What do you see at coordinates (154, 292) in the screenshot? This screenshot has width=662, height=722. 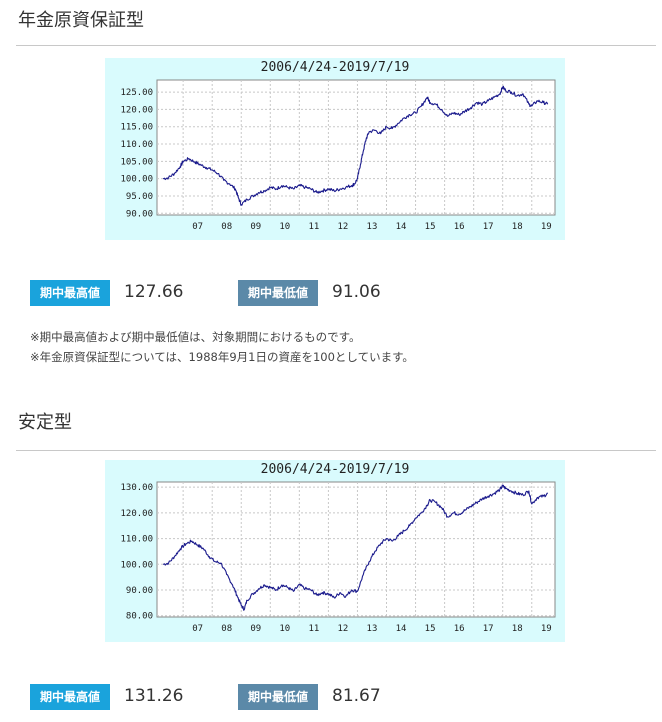 I see `max-value: 127.66` at bounding box center [154, 292].